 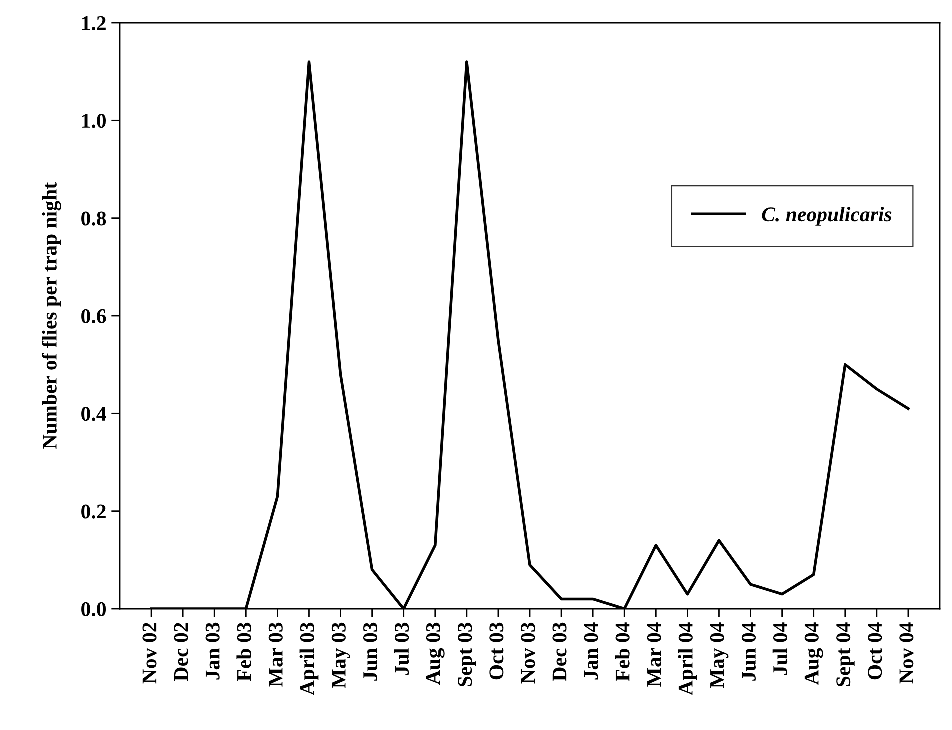 What do you see at coordinates (654, 654) in the screenshot?
I see `x-tick-label: Mar 04` at bounding box center [654, 654].